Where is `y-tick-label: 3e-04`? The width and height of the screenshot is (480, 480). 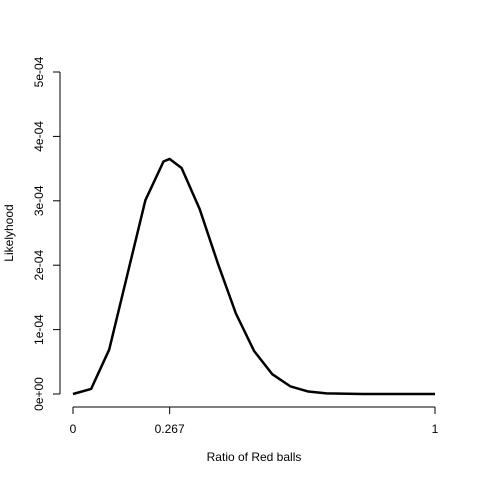 y-tick-label: 3e-04 is located at coordinates (39, 200).